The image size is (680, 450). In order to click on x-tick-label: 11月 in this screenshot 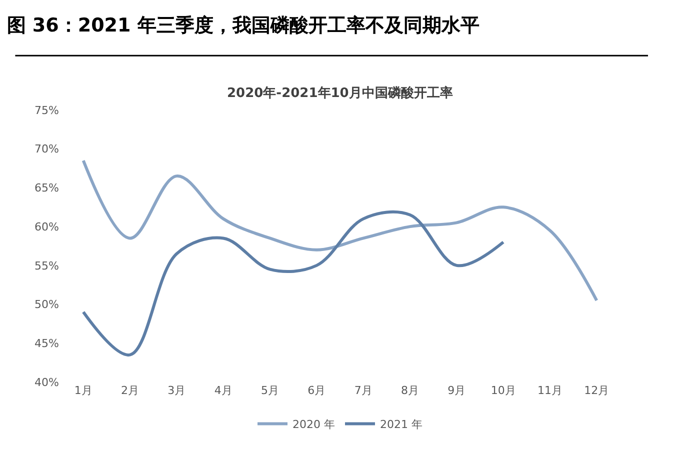, I will do `click(550, 390)`.